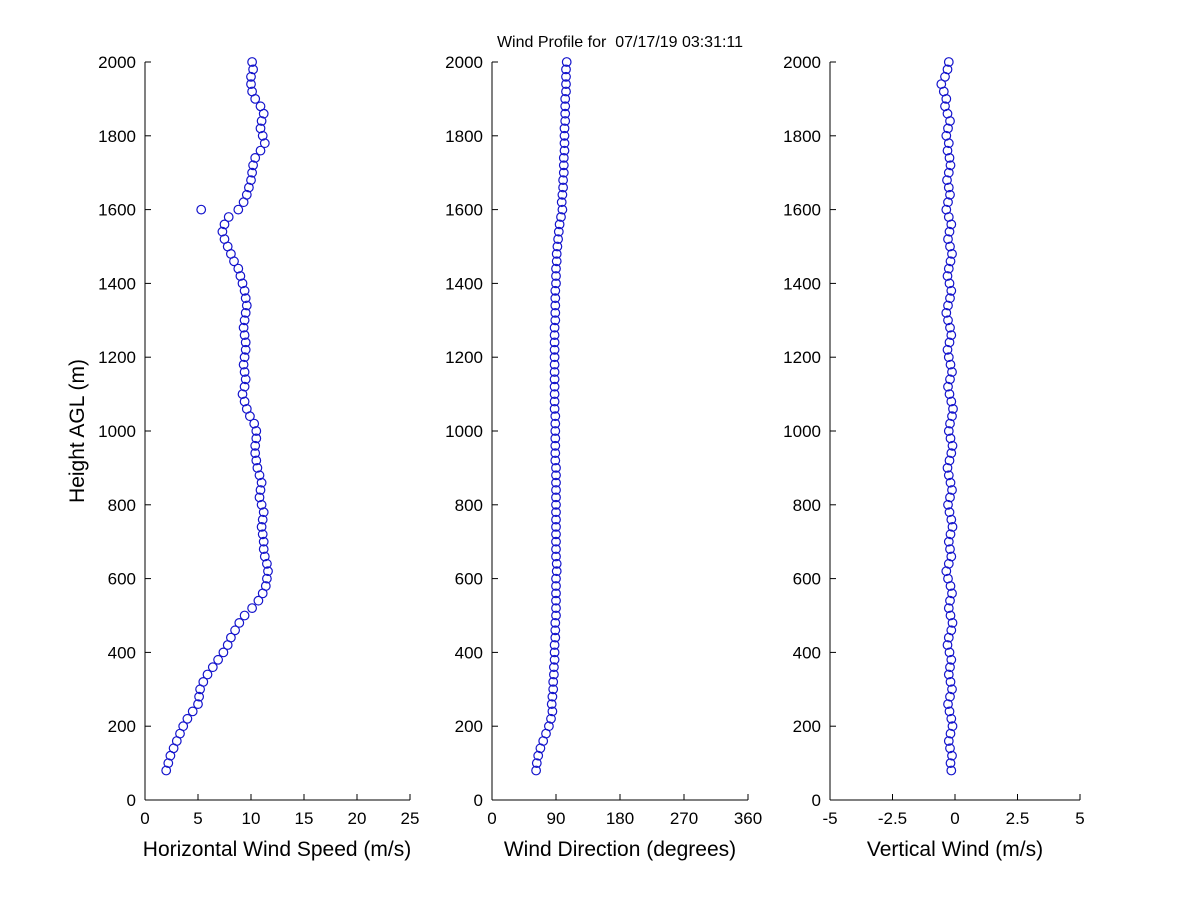  Describe the element at coordinates (117, 136) in the screenshot. I see `y-tick-label: 1800` at that location.